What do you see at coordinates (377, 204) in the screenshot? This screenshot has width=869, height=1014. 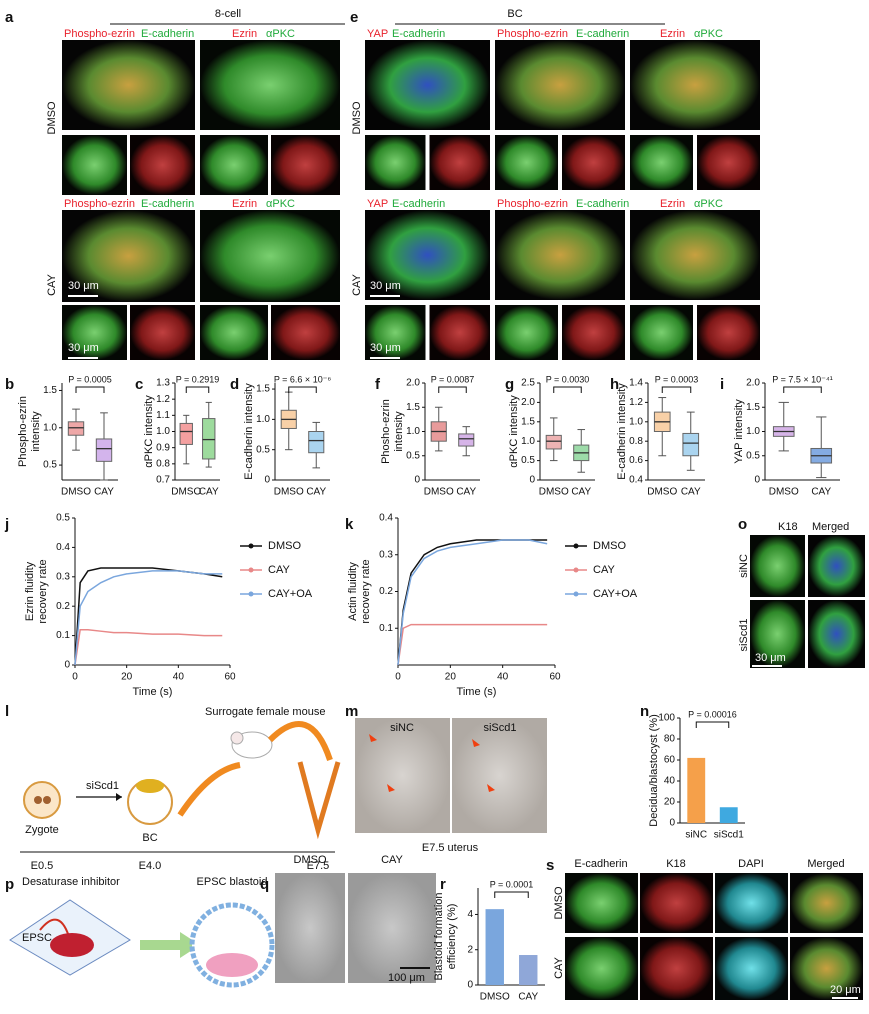 I see `label: YAP` at bounding box center [377, 204].